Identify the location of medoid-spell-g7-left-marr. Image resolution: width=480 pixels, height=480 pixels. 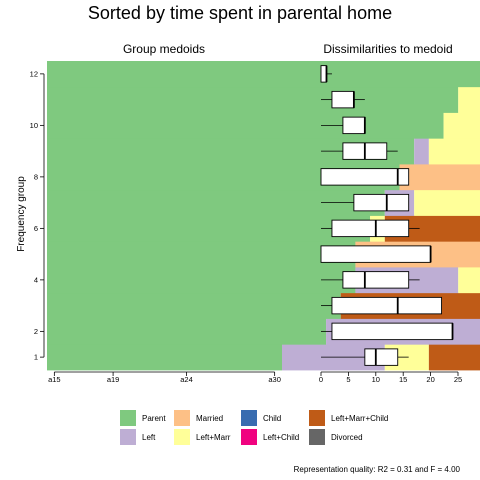
(447, 202).